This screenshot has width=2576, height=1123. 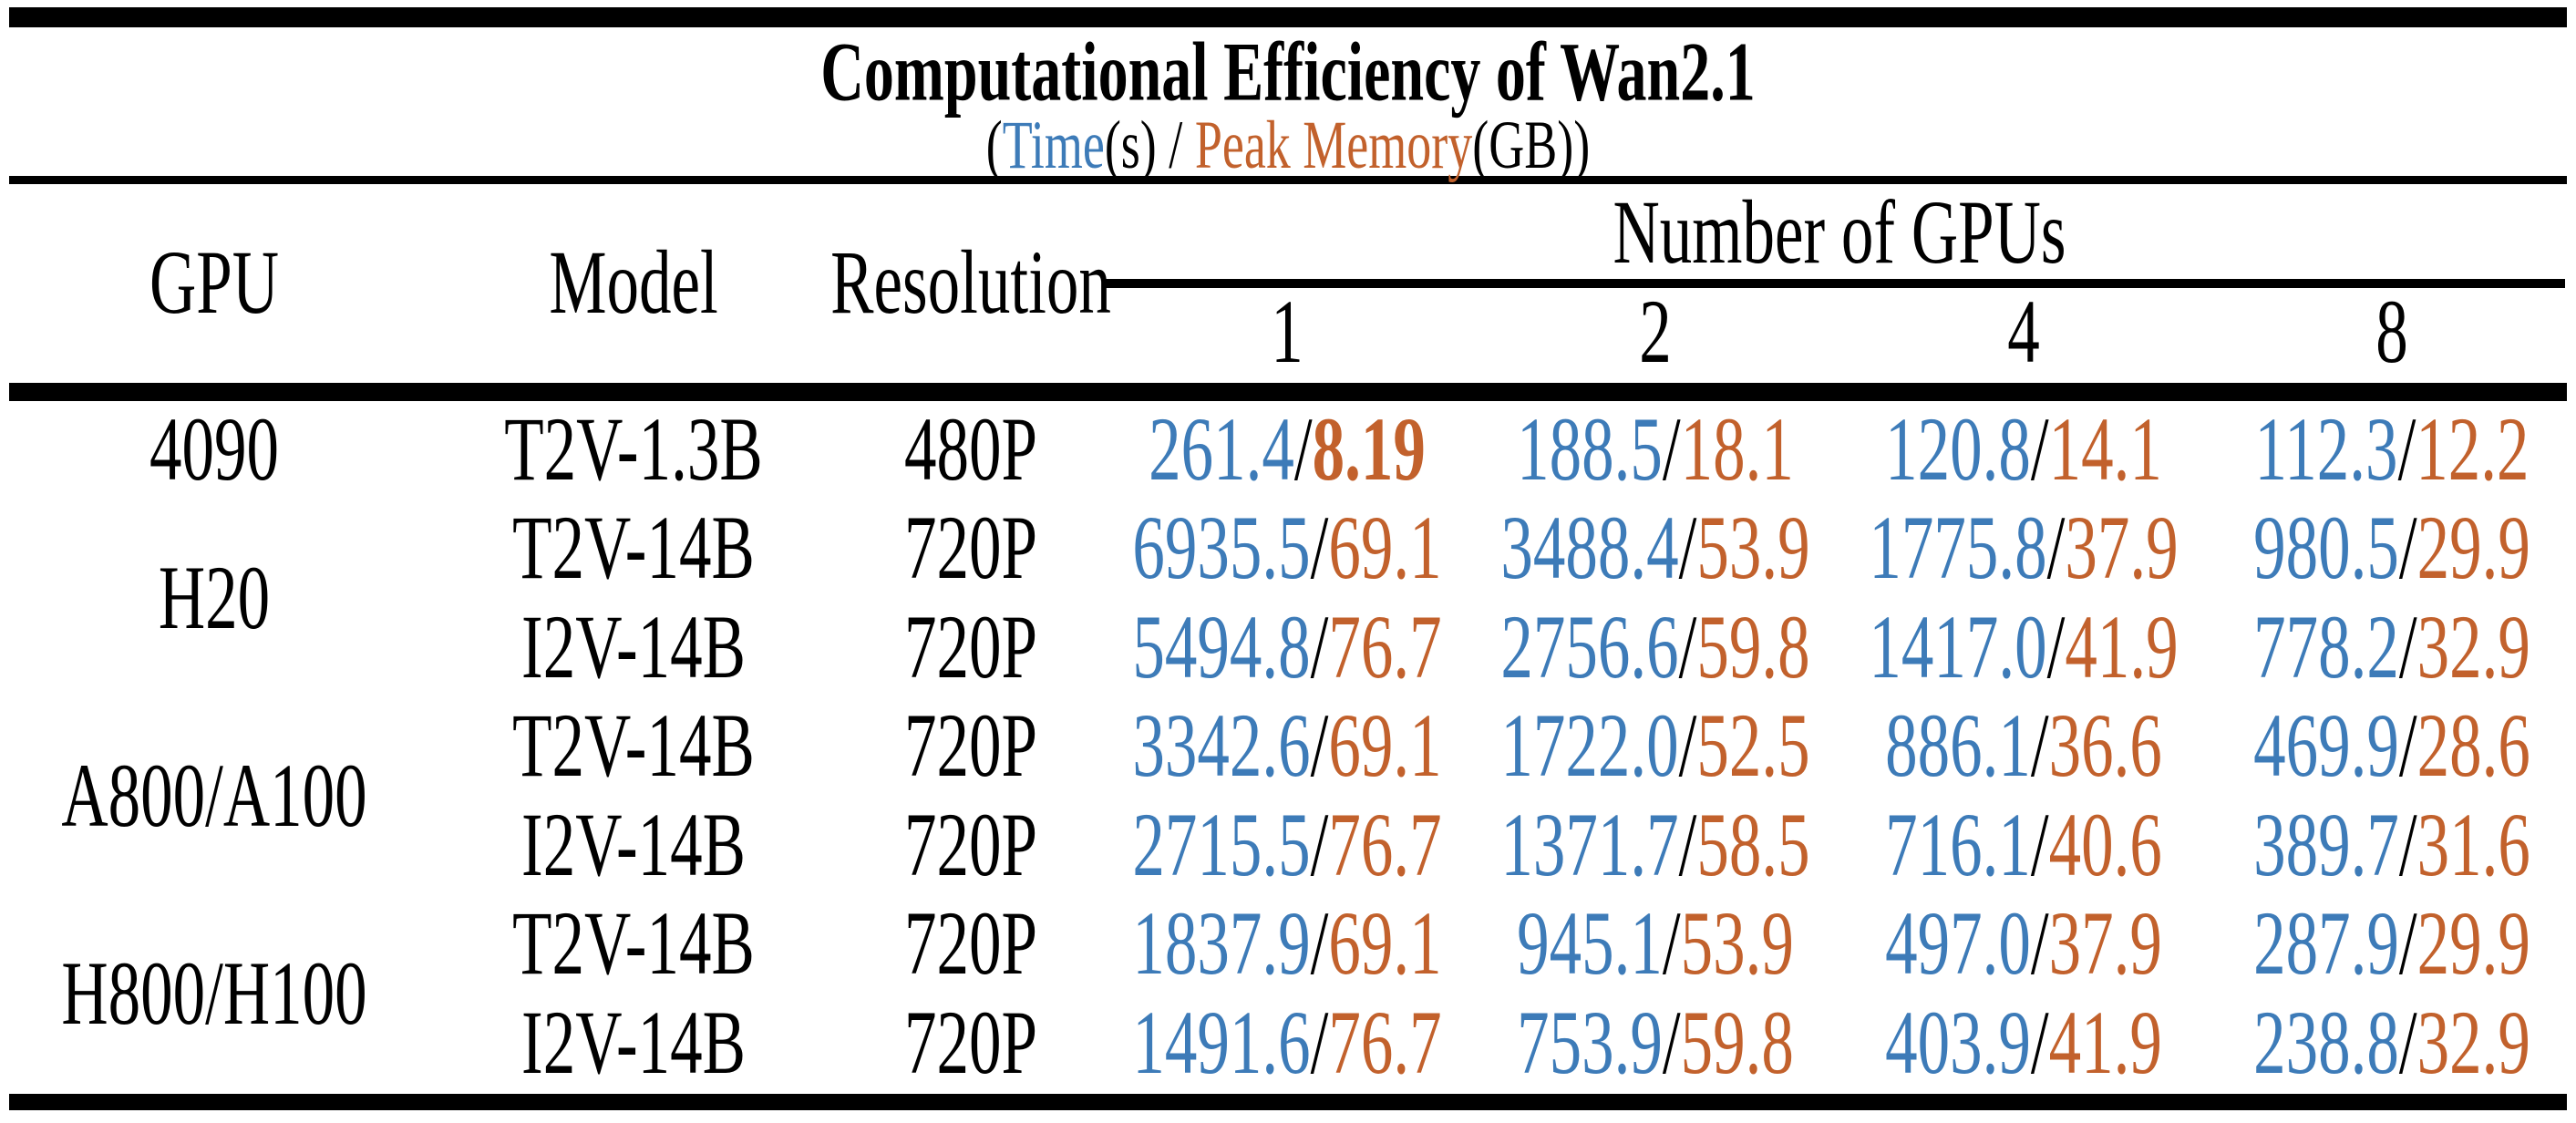 I want to click on gpu-count-header-8: 8, so click(x=2391, y=333).